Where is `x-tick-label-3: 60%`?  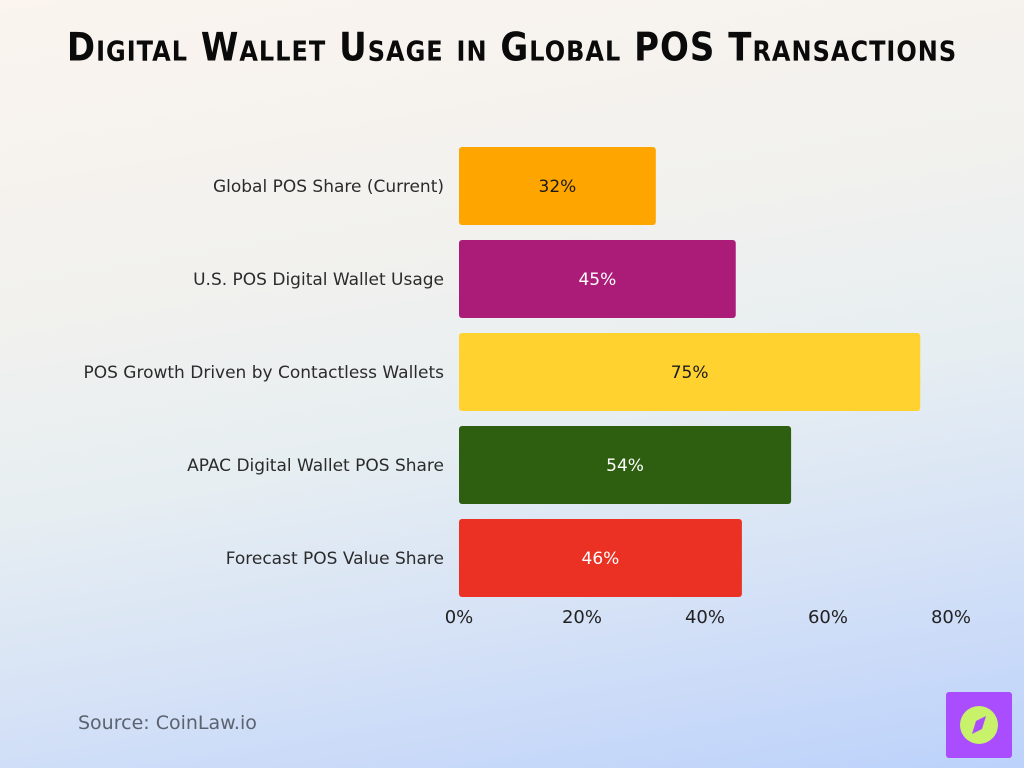
x-tick-label-3: 60% is located at coordinates (828, 617).